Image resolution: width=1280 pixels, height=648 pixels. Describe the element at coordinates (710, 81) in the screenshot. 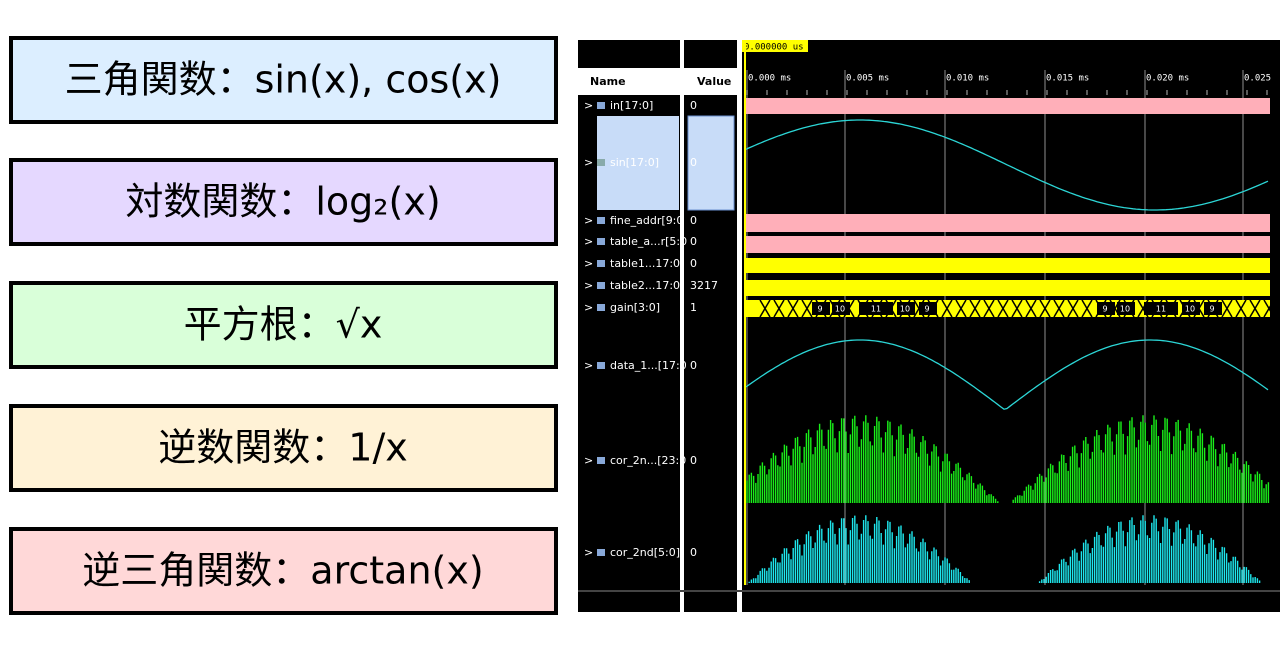

I see `header-value-bg` at that location.